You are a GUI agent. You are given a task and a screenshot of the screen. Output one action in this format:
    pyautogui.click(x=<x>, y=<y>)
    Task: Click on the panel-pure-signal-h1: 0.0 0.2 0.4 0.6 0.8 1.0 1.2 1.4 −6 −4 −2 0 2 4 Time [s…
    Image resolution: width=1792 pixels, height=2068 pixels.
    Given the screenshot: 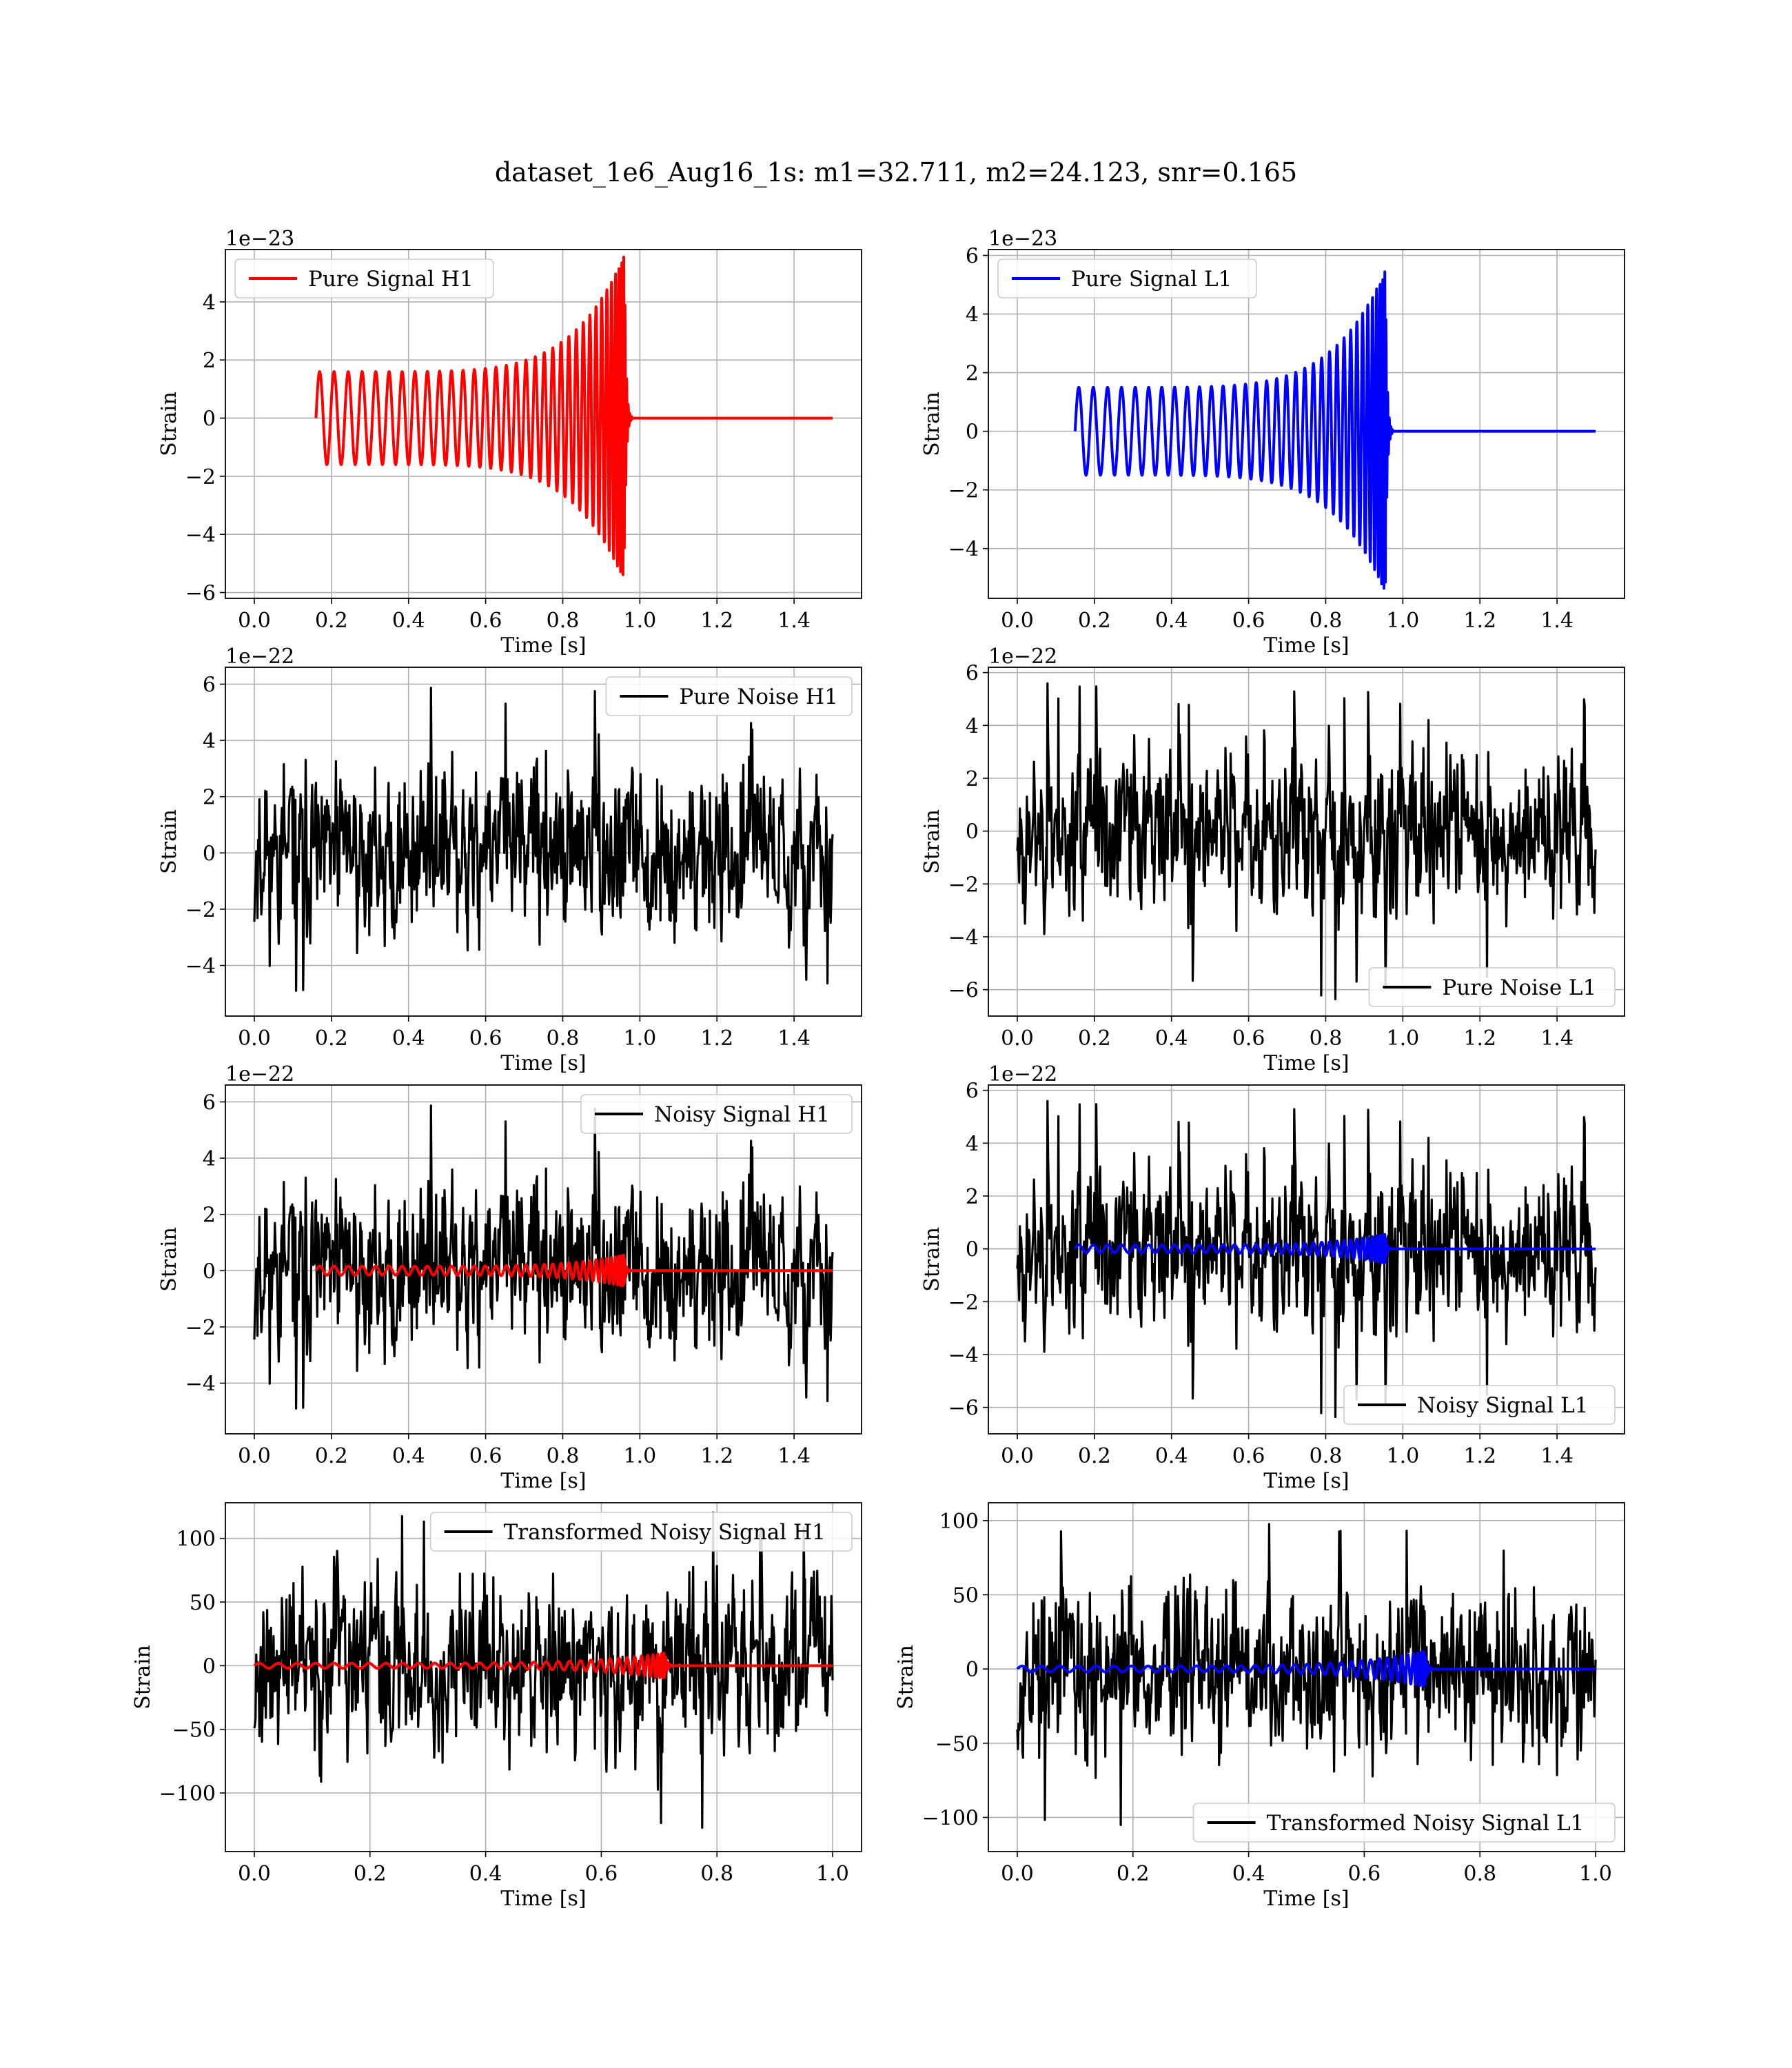 What is the action you would take?
    pyautogui.click(x=509, y=442)
    